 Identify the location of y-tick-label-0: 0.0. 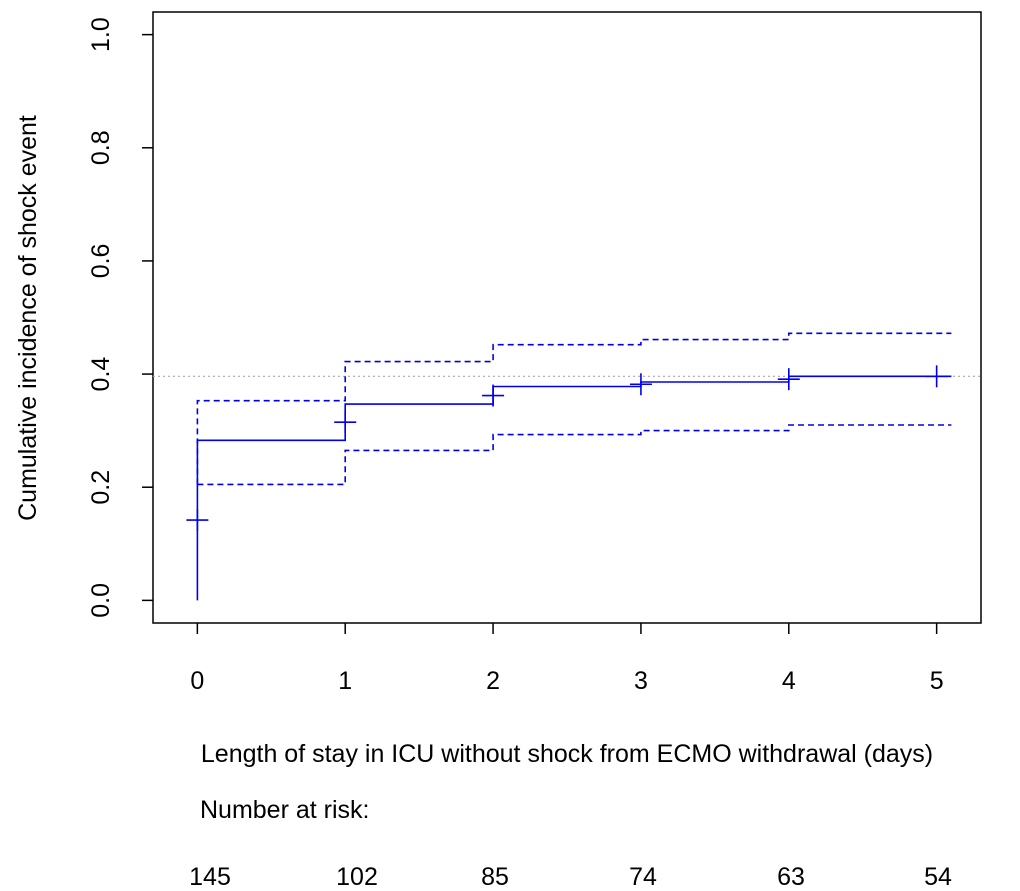
(101, 600).